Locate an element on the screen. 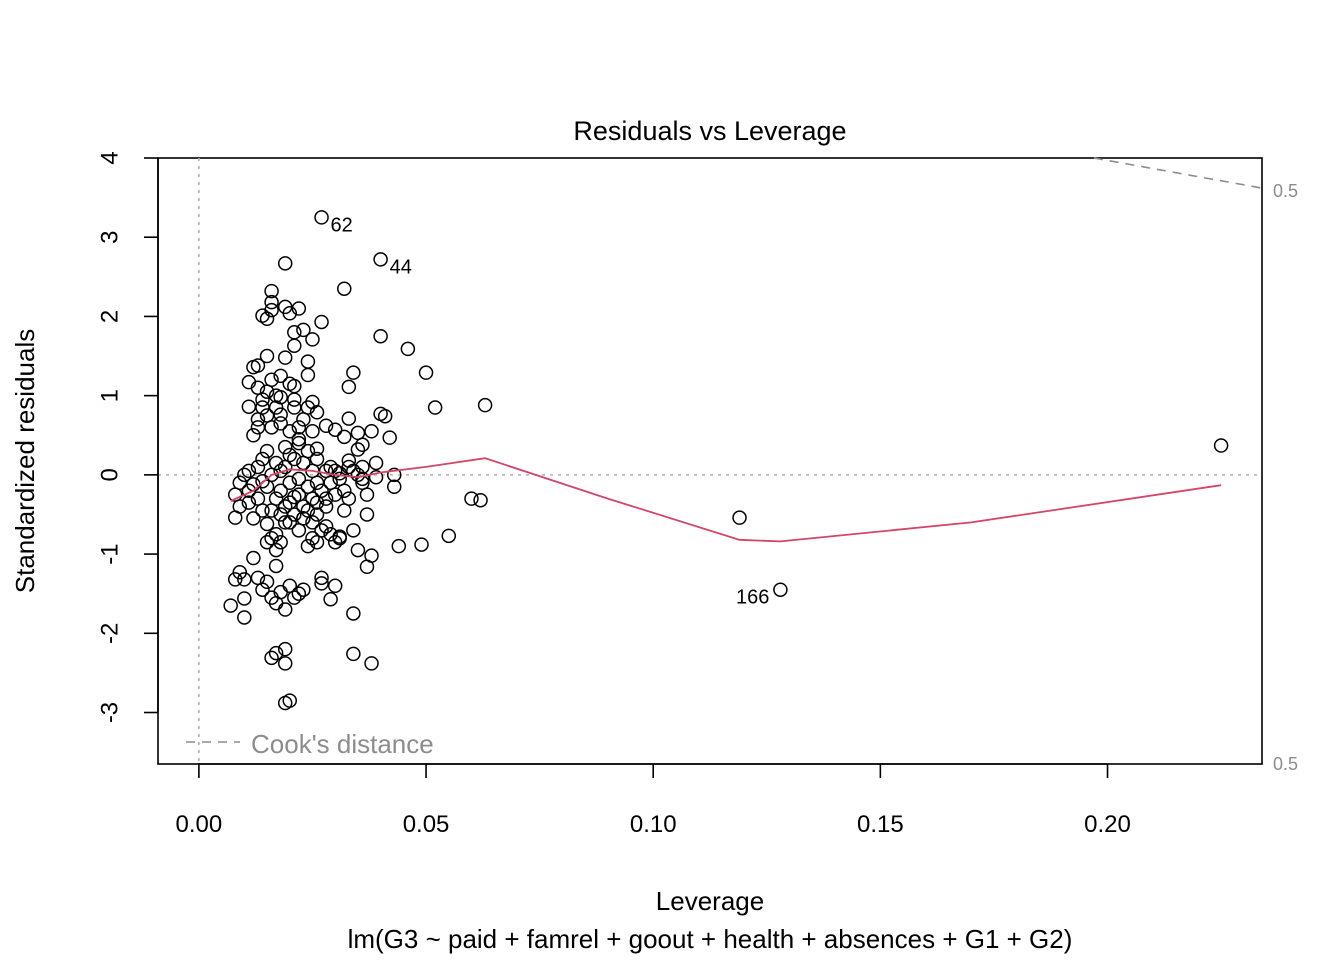  y-tick-label: -3 is located at coordinates (110, 712).